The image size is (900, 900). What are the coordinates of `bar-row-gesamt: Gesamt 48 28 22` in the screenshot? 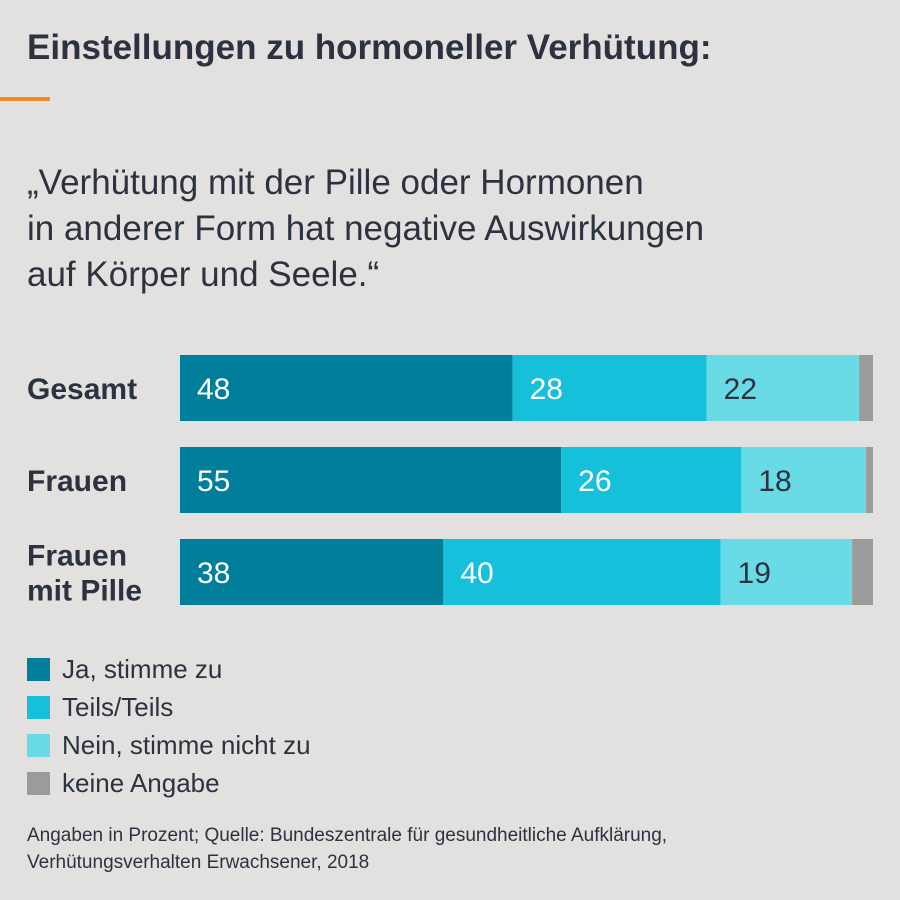 It's located at (450, 388).